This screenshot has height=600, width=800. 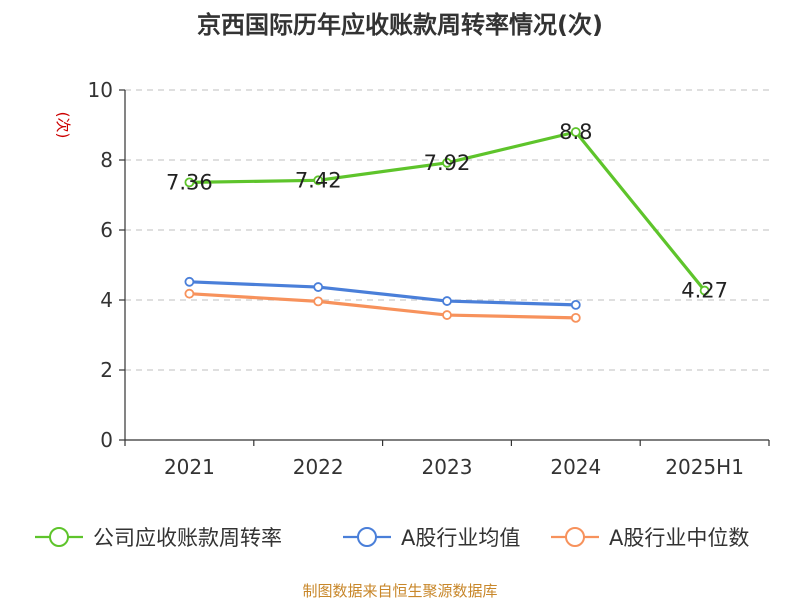 I want to click on legend-item: A股行业中位数, so click(x=650, y=538).